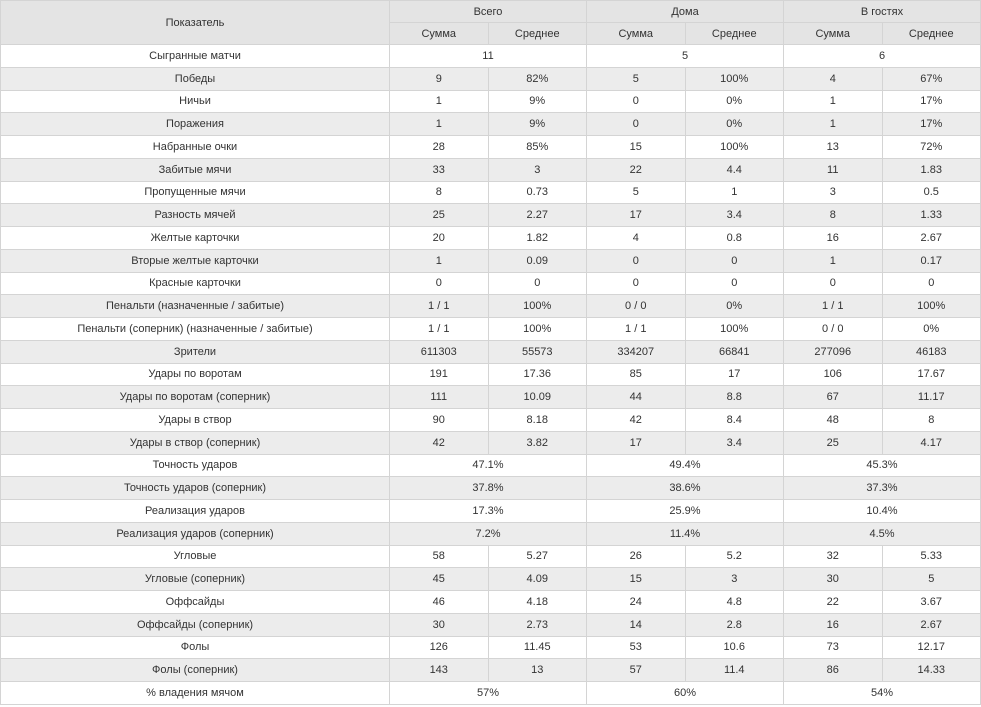 This screenshot has width=981, height=707. Describe the element at coordinates (833, 420) in the screenshot. I see `cell-away-sum: 48` at that location.